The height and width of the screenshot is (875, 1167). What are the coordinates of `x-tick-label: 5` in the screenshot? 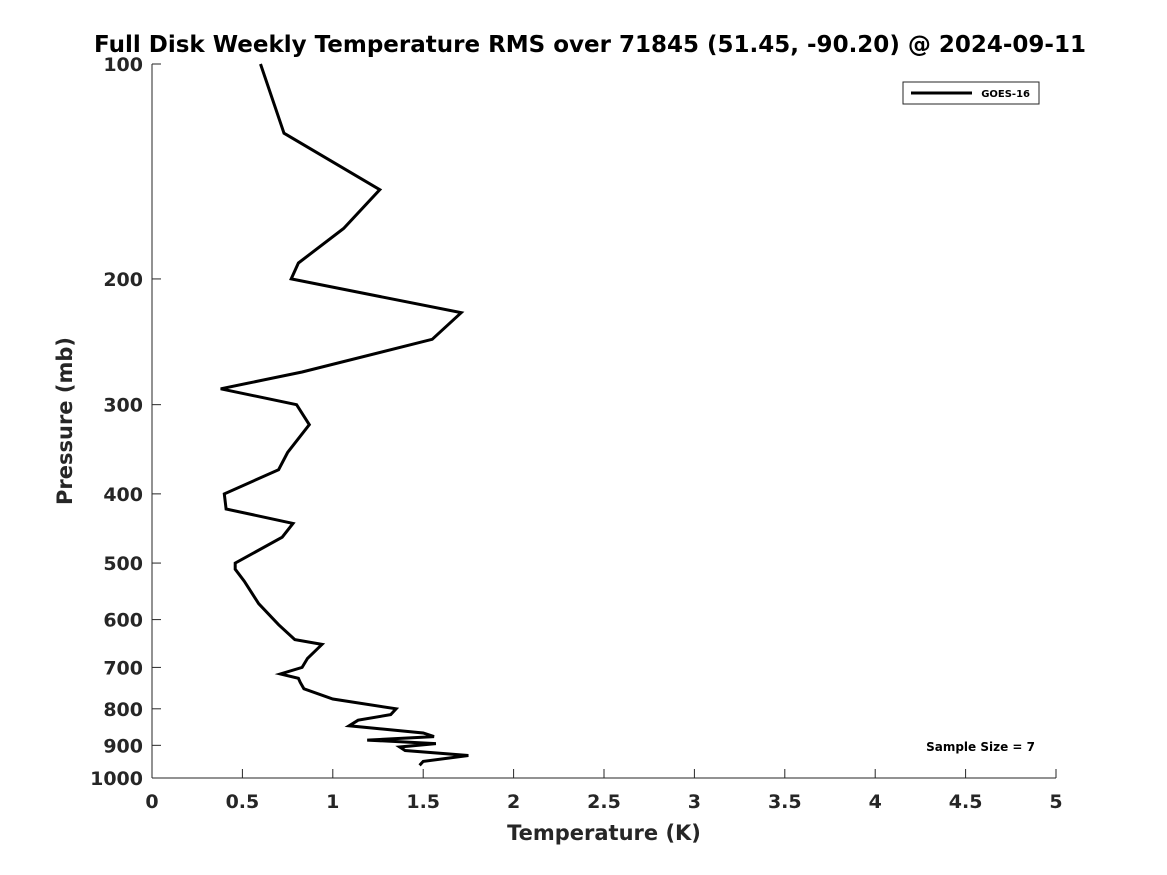 It's located at (1055, 802).